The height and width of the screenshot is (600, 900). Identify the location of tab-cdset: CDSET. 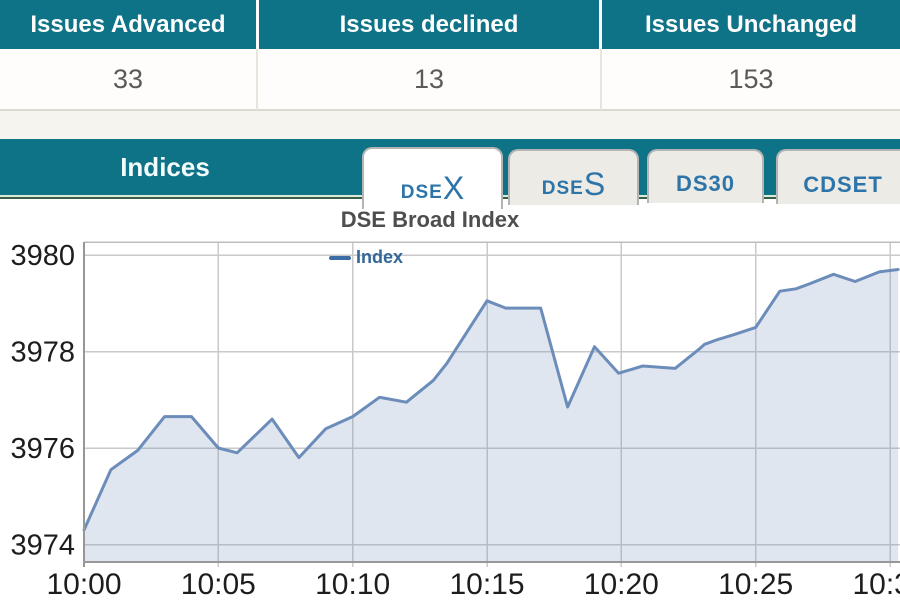
(838, 176).